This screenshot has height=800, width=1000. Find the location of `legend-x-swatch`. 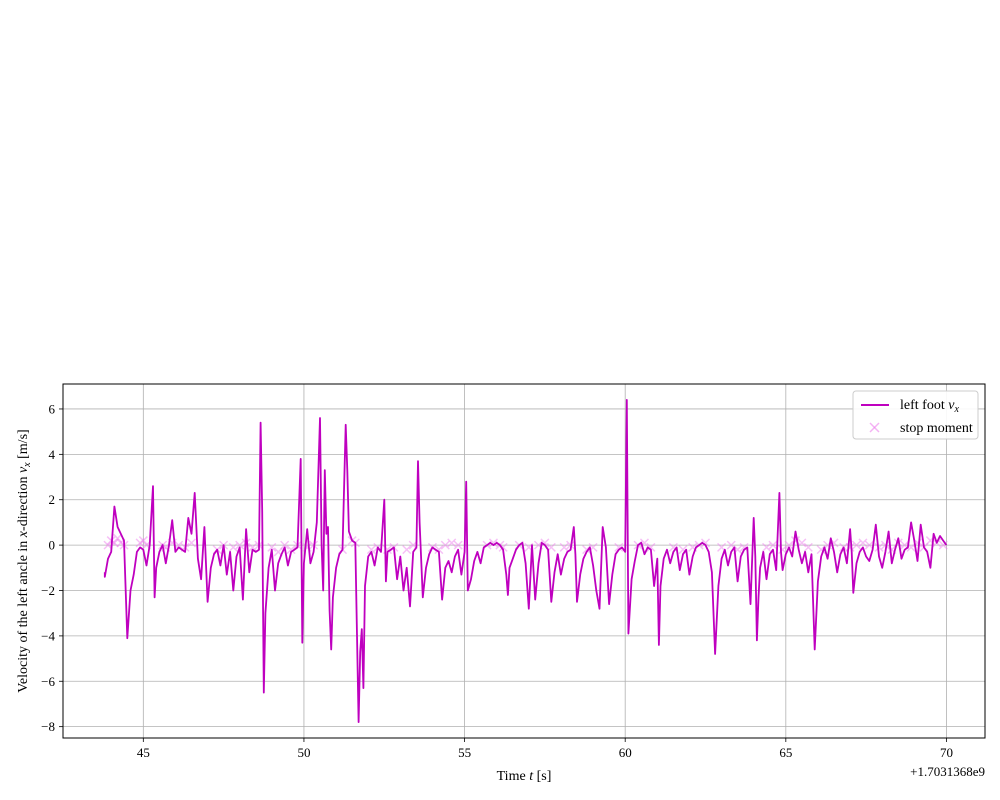

legend-x-swatch is located at coordinates (874, 427).